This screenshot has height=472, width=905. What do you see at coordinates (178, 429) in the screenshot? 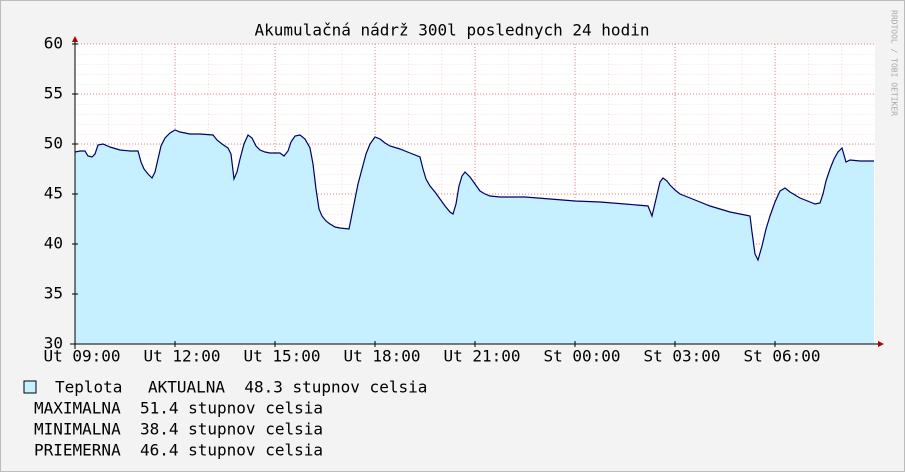
I see `legend-stat: MINIMALNA 38.4 stupnov celsia` at bounding box center [178, 429].